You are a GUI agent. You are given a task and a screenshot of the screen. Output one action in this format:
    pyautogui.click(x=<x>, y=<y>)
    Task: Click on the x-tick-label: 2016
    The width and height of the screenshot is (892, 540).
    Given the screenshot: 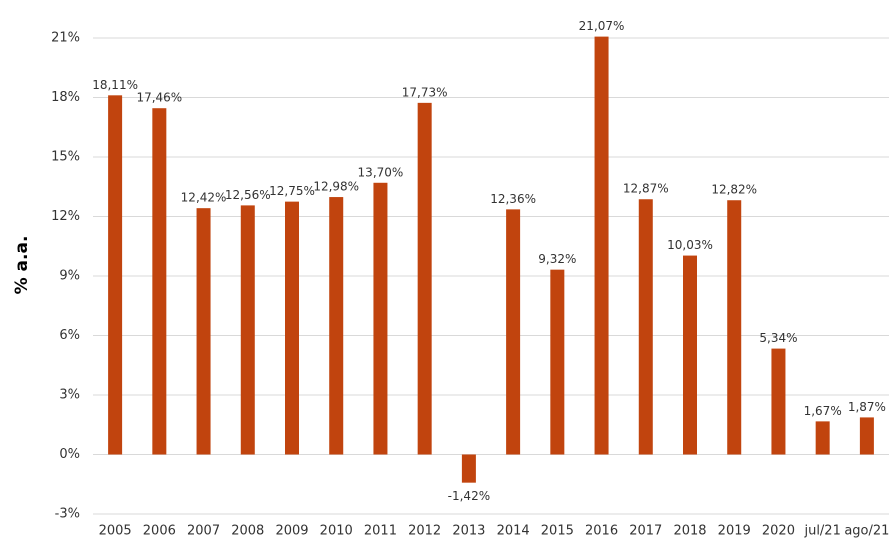 What is the action you would take?
    pyautogui.click(x=601, y=531)
    